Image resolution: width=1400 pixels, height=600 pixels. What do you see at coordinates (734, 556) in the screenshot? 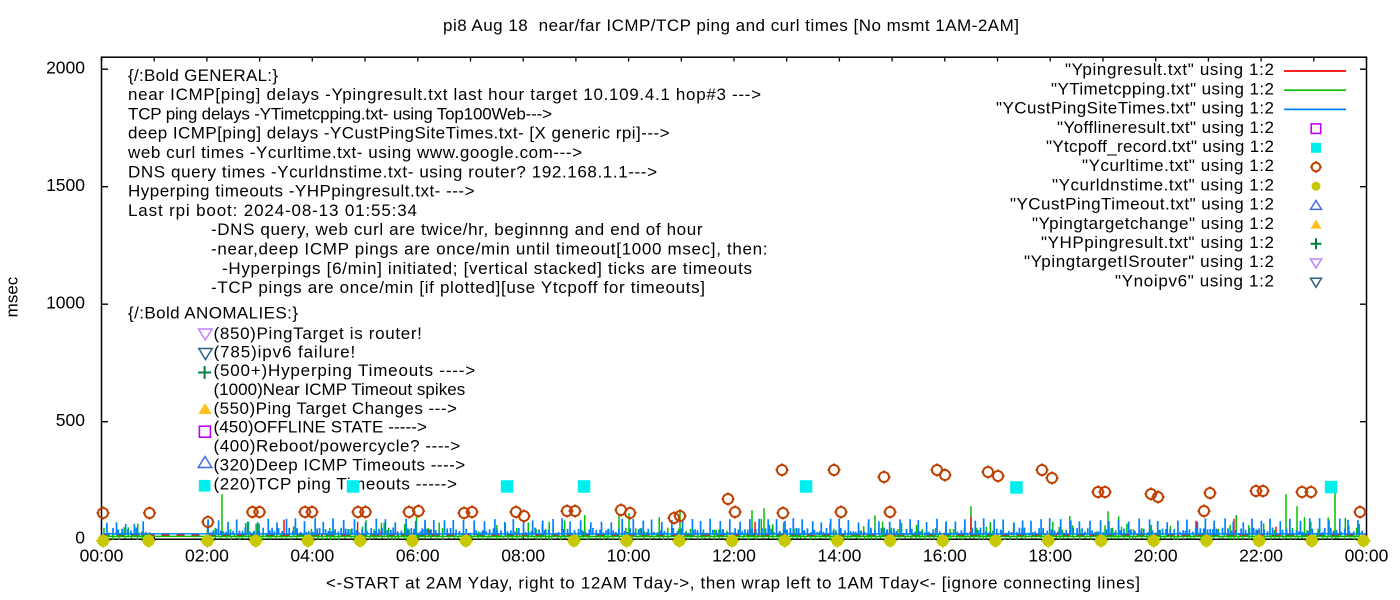
I see `svg-text: 12:00` at bounding box center [734, 556].